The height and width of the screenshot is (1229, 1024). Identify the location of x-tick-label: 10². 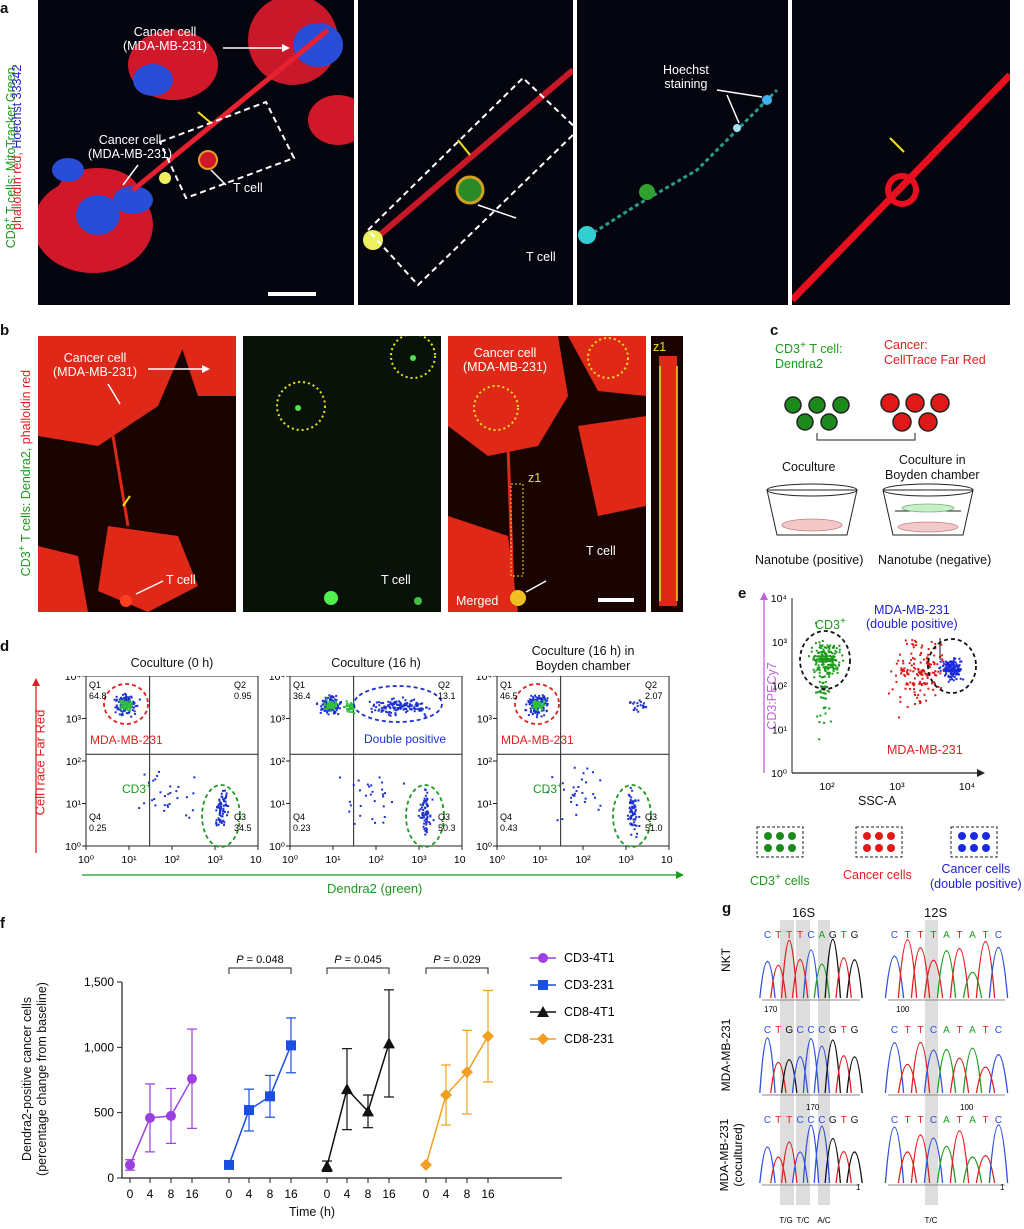
(376, 860).